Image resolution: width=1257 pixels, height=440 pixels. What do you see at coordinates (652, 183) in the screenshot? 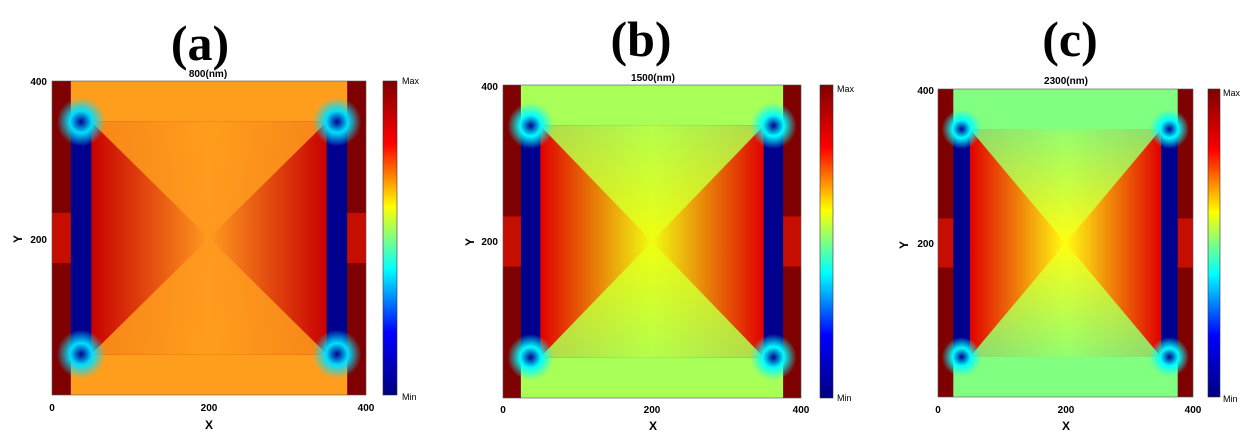
I see `upper-wedge-b` at bounding box center [652, 183].